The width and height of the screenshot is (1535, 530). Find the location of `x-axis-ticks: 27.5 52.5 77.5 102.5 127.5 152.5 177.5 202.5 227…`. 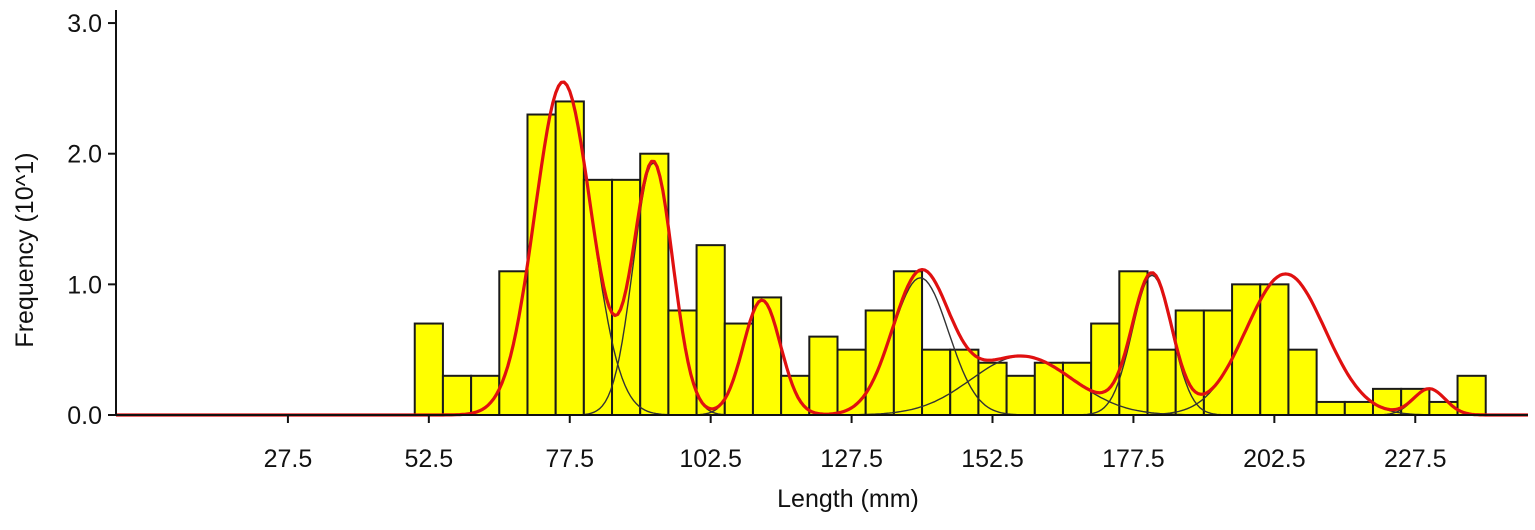

x-axis-ticks: 27.5 52.5 77.5 102.5 127.5 152.5 177.5 202.5 227… is located at coordinates (855, 444).